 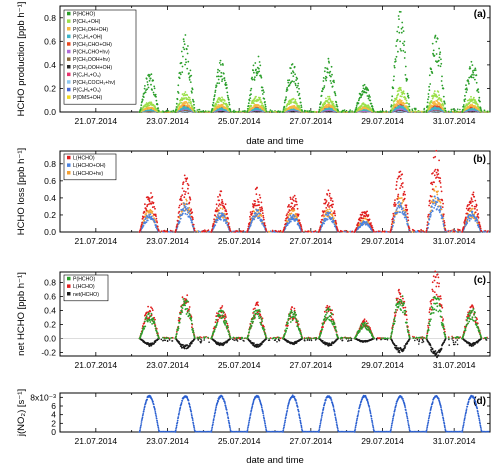 I want to click on x-tick-label: 27.07.2014, so click(x=311, y=121).